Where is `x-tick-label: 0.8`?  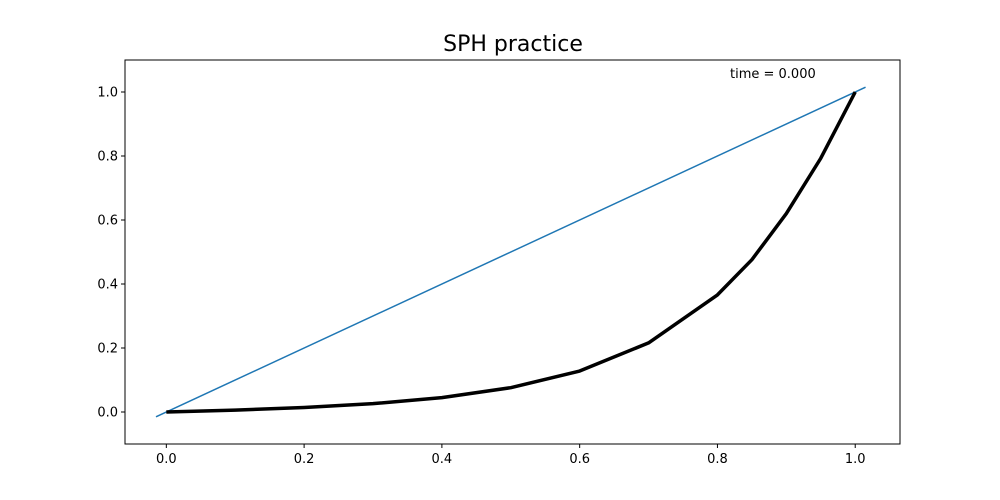
x-tick-label: 0.8 is located at coordinates (717, 459).